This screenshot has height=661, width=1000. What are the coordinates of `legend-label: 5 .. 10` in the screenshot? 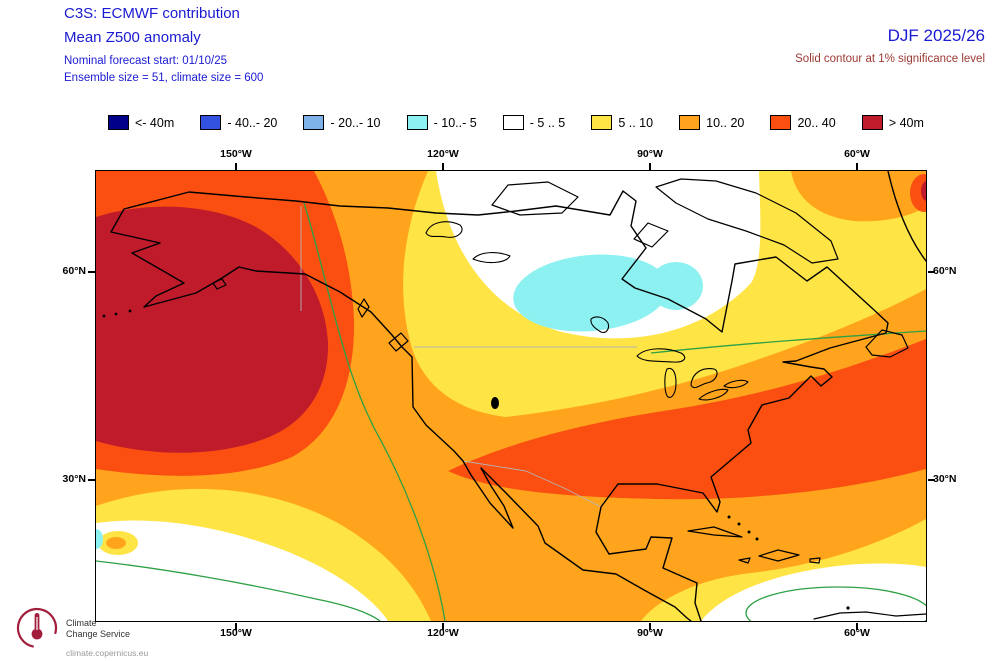 It's located at (636, 122).